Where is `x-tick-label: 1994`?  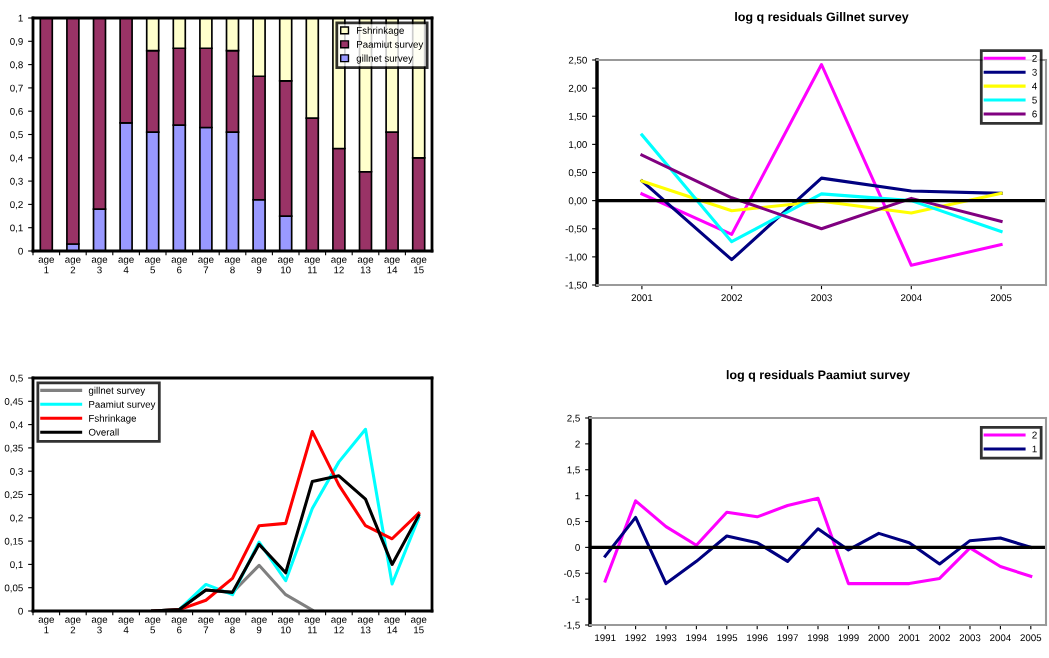
x-tick-label: 1994 is located at coordinates (696, 638).